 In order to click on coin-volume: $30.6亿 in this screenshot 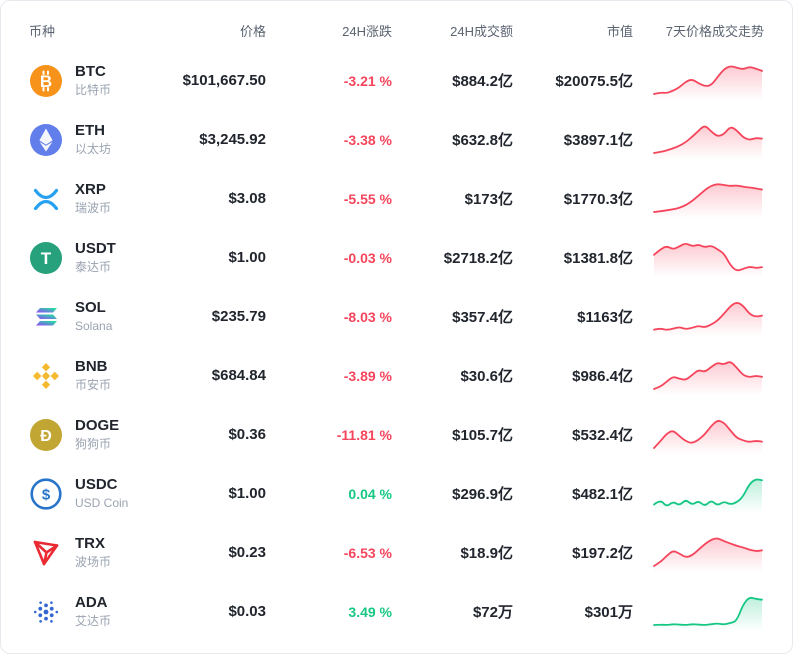, I will do `click(486, 376)`.